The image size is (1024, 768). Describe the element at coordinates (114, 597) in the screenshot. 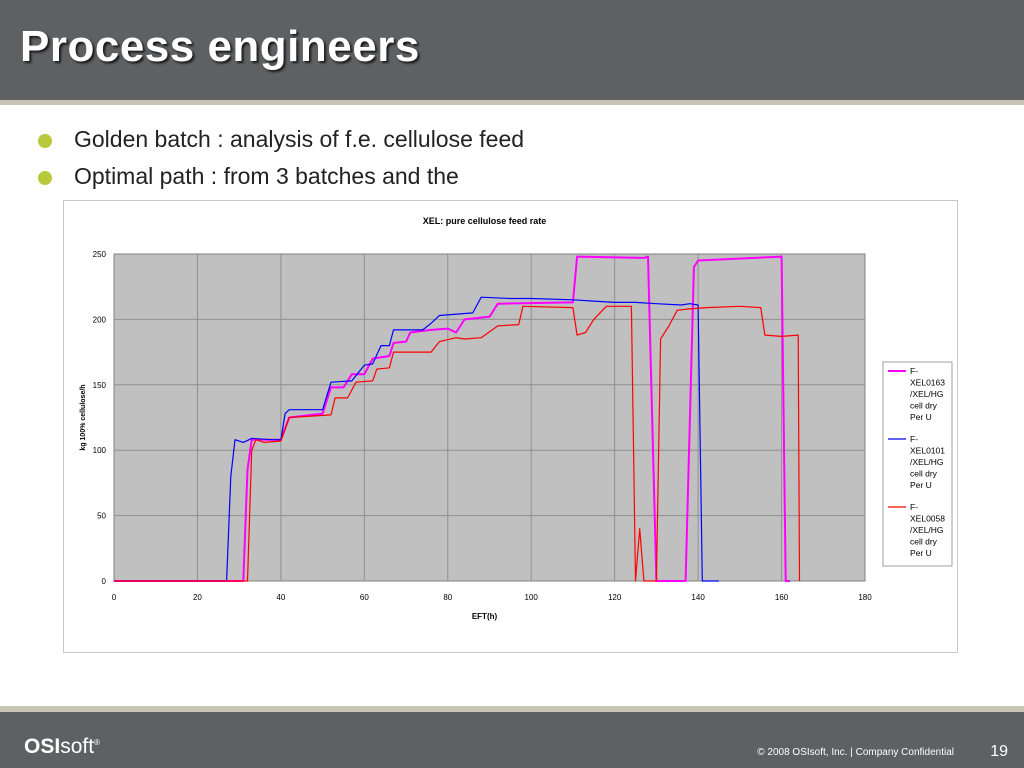

I see `x-tick-label: 0` at that location.